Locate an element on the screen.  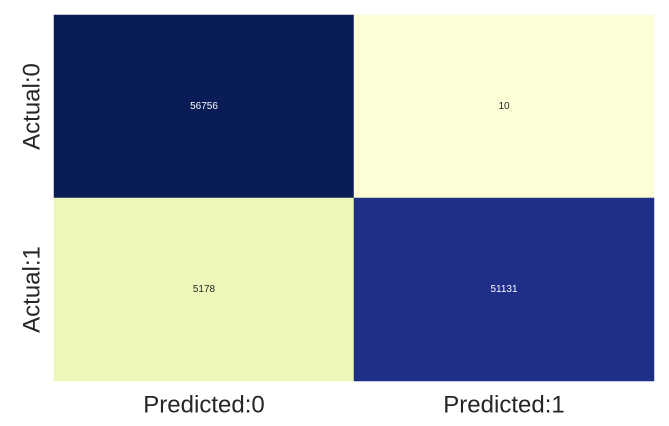
y-tick-label-1: Actual:1 is located at coordinates (32, 289).